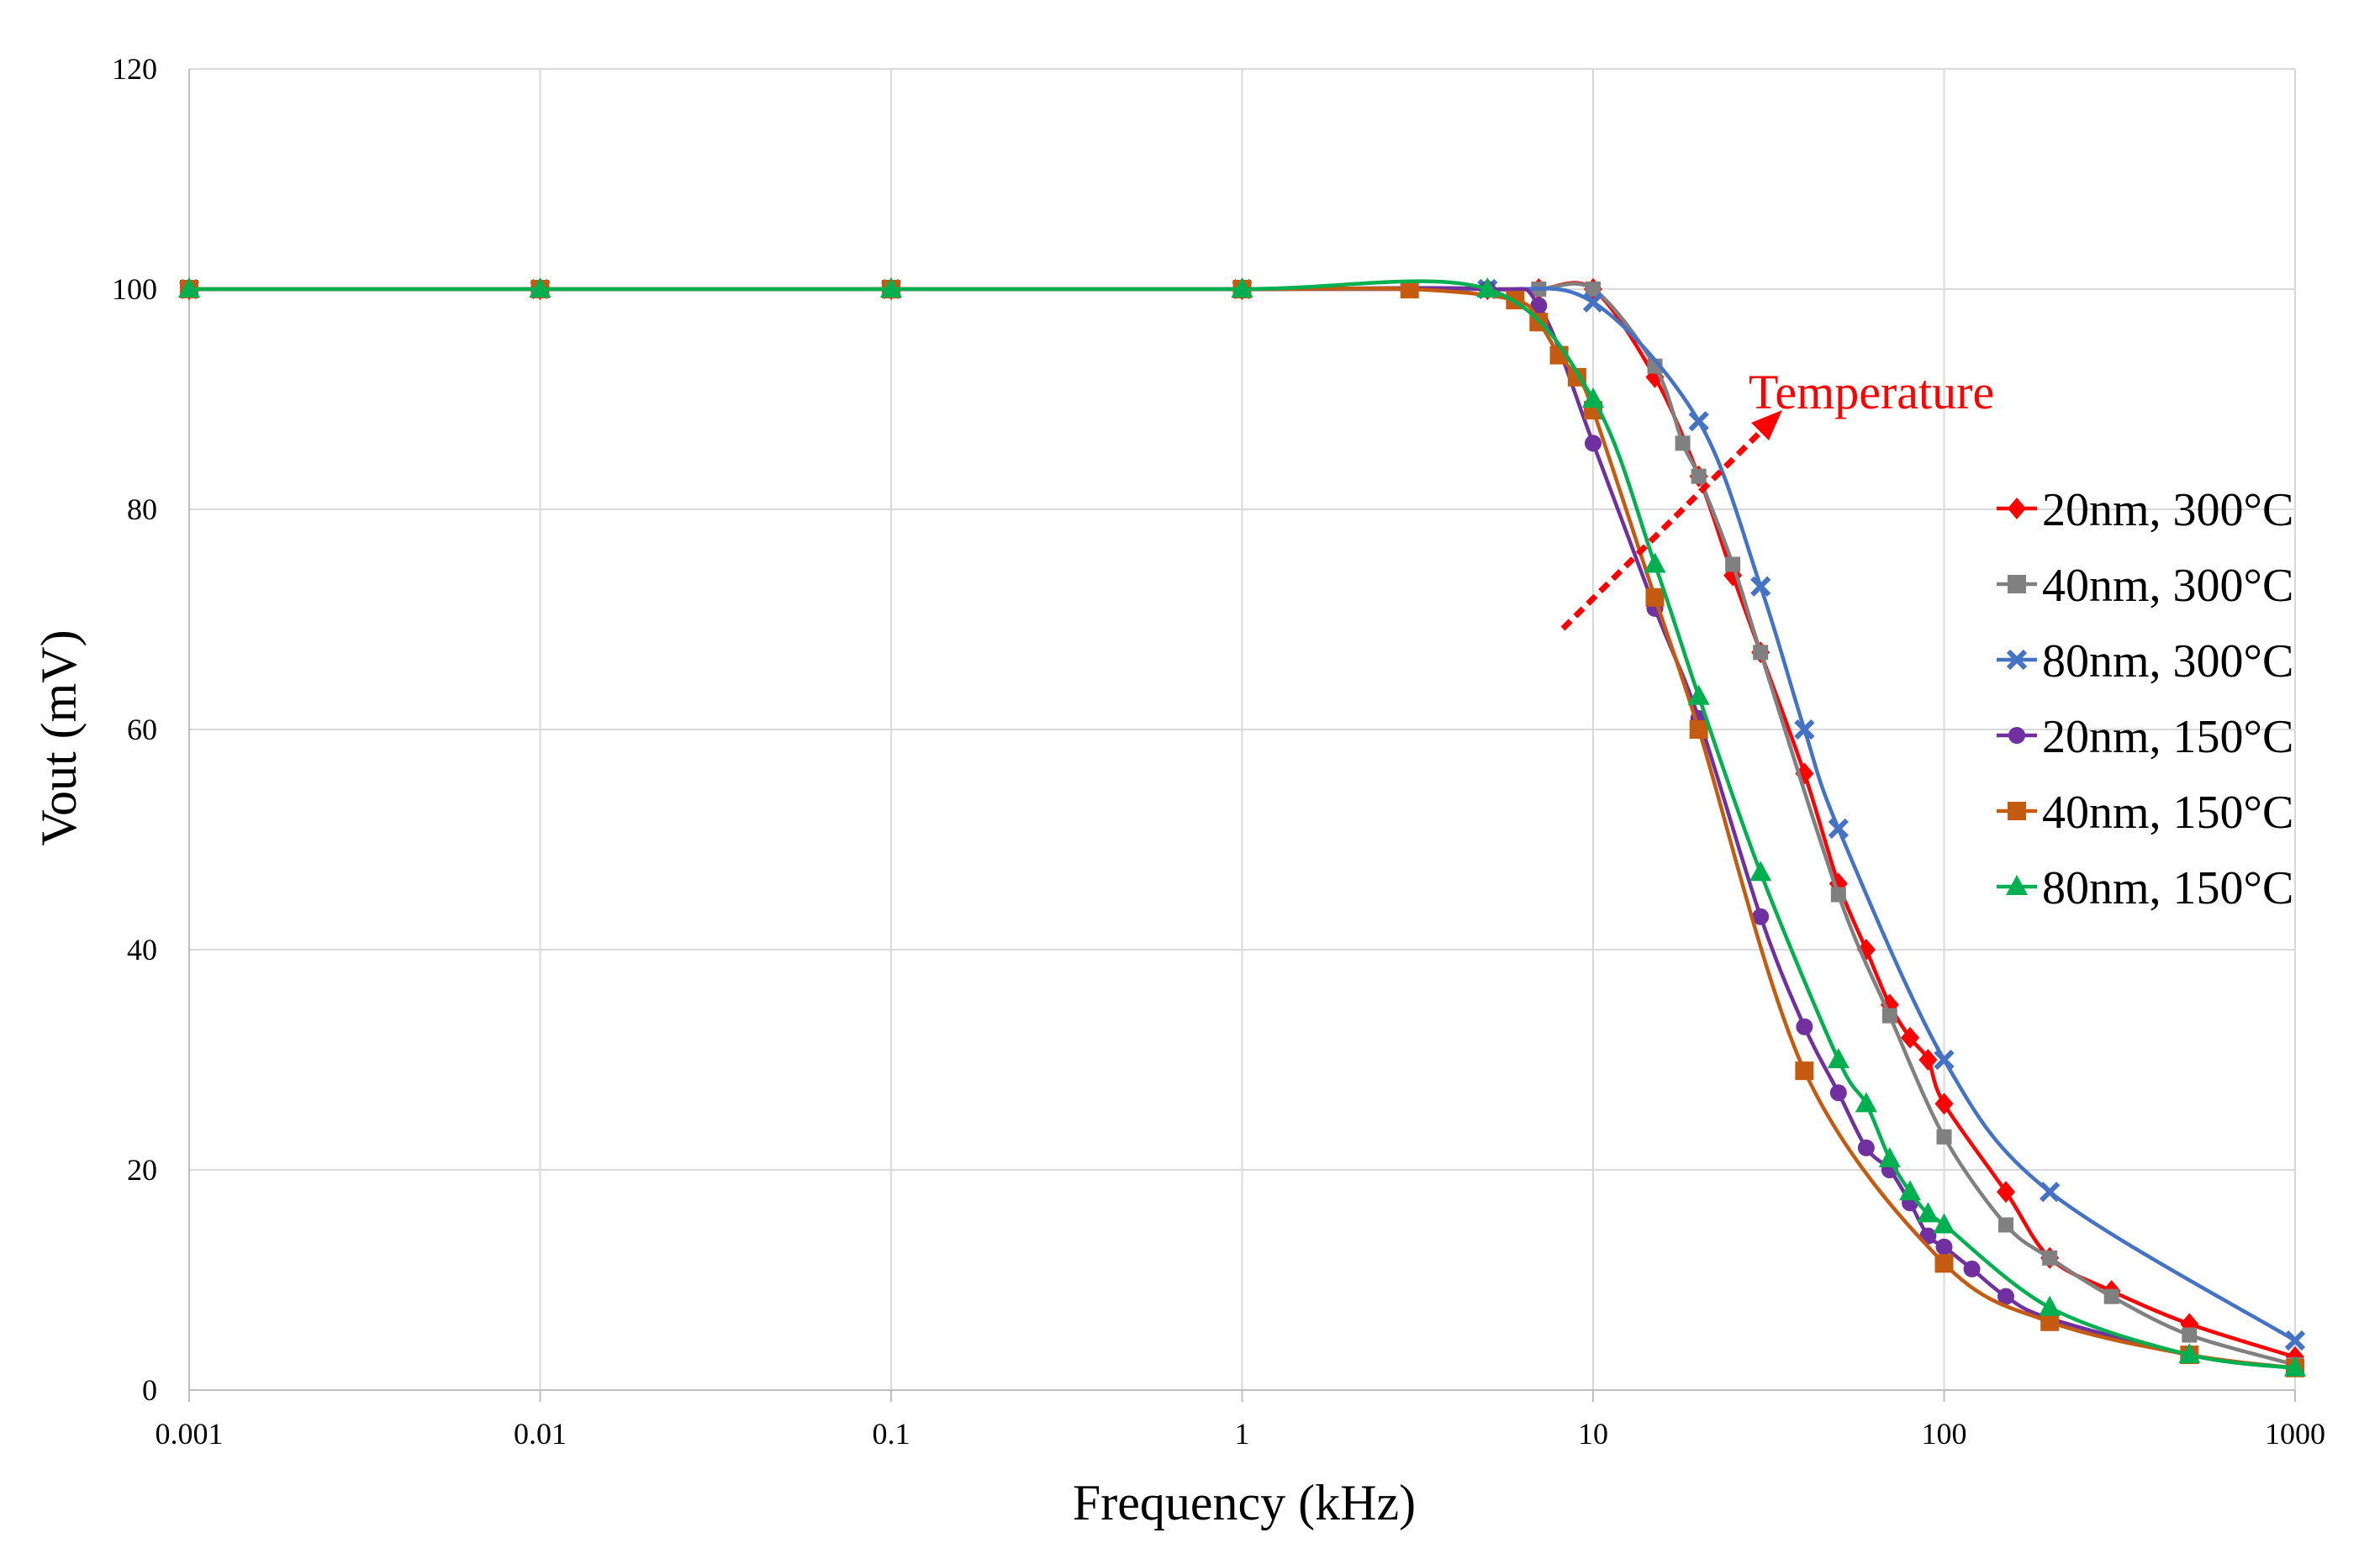  I want to click on legend-entry: 40nm, 300°C, so click(2145, 586).